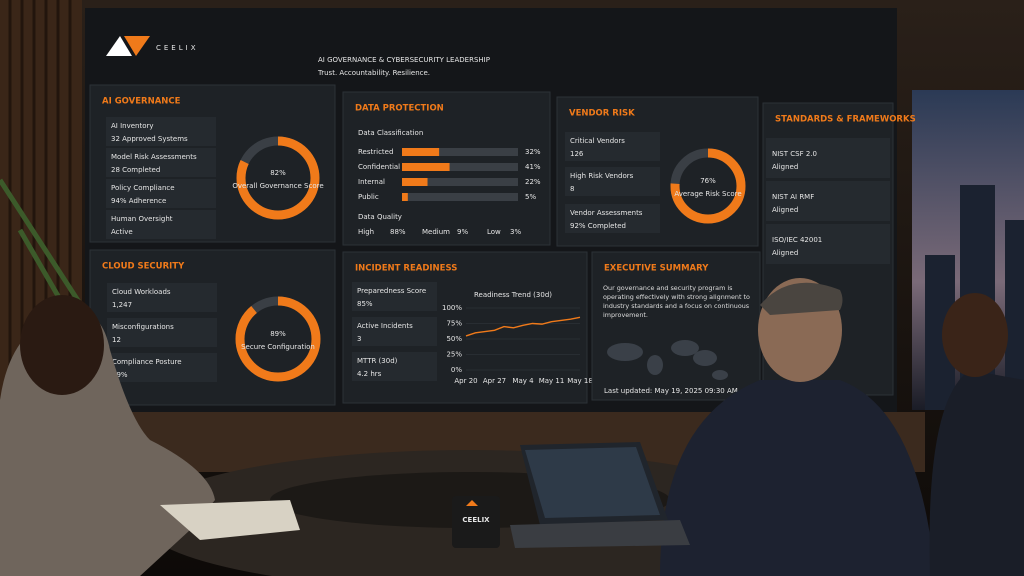 The width and height of the screenshot is (1024, 576). Describe the element at coordinates (462, 232) in the screenshot. I see `quality-value: 9%` at that location.